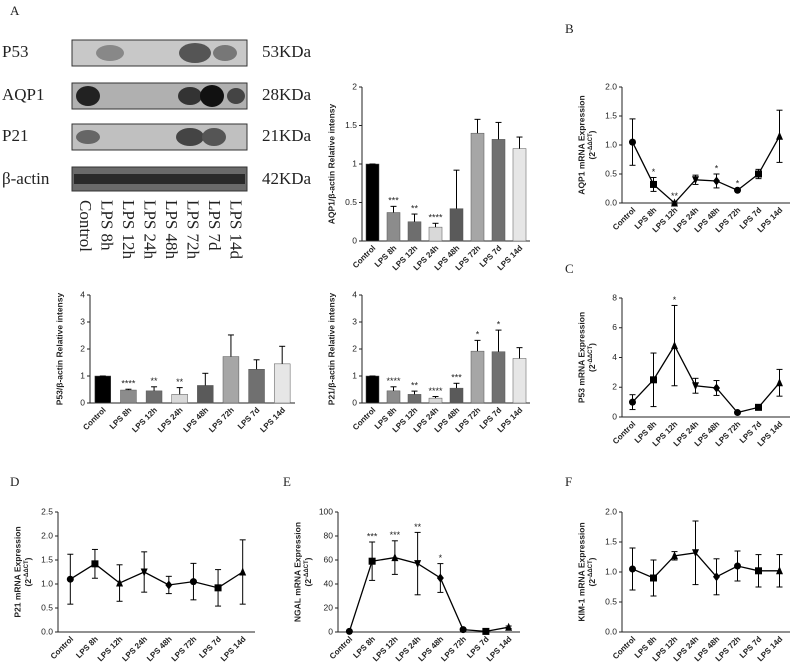  Describe the element at coordinates (233, 648) in the screenshot. I see `x-tick-label: LPS 14d` at that location.